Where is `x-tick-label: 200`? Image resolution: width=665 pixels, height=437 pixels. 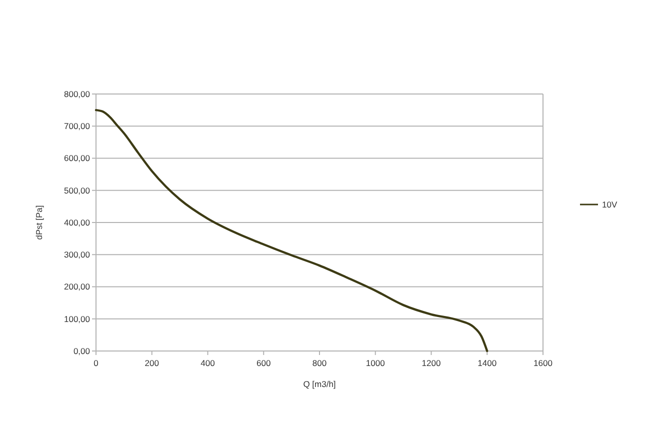 x-tick-label: 200 is located at coordinates (152, 363).